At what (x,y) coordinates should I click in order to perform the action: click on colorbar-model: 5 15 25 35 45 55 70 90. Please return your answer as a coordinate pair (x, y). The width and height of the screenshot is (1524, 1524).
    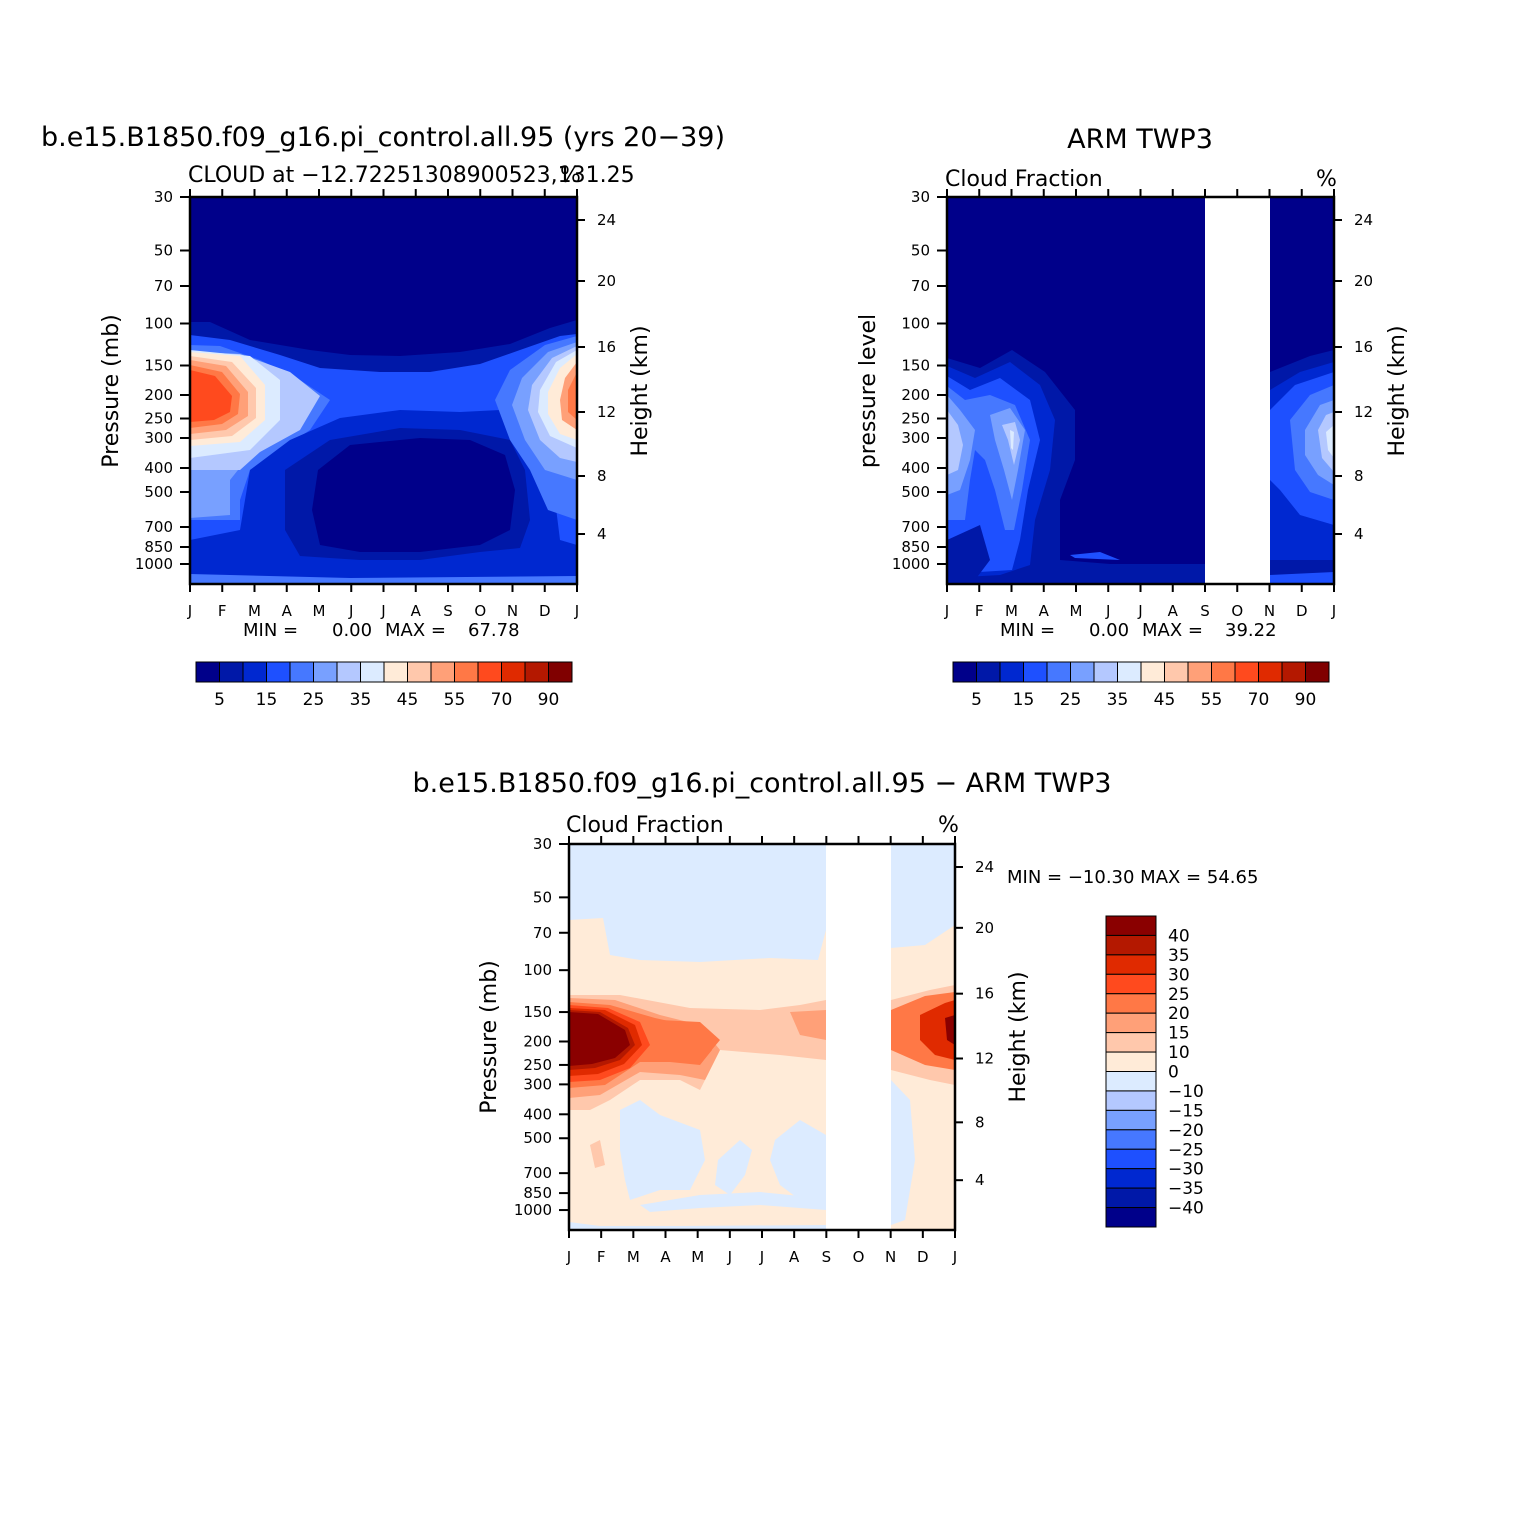
    Looking at the image, I should click on (384, 685).